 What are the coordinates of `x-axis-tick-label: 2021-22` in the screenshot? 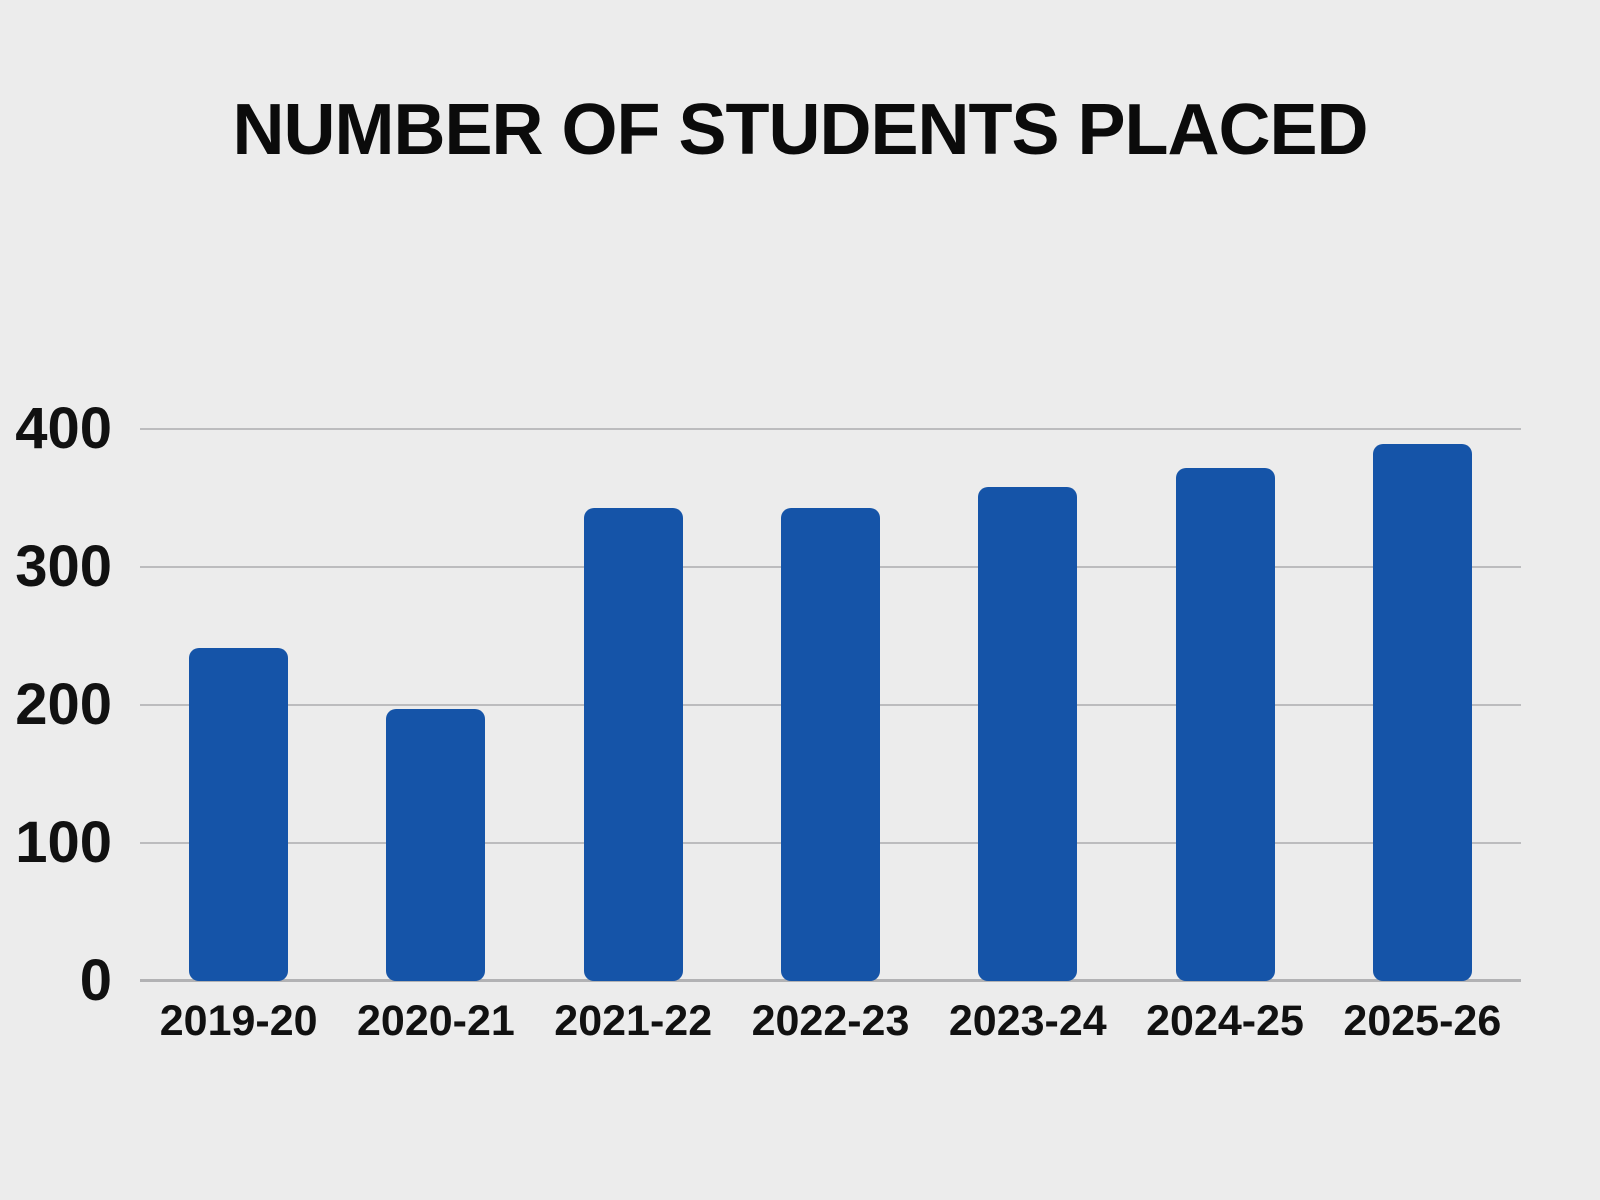 It's located at (633, 1021).